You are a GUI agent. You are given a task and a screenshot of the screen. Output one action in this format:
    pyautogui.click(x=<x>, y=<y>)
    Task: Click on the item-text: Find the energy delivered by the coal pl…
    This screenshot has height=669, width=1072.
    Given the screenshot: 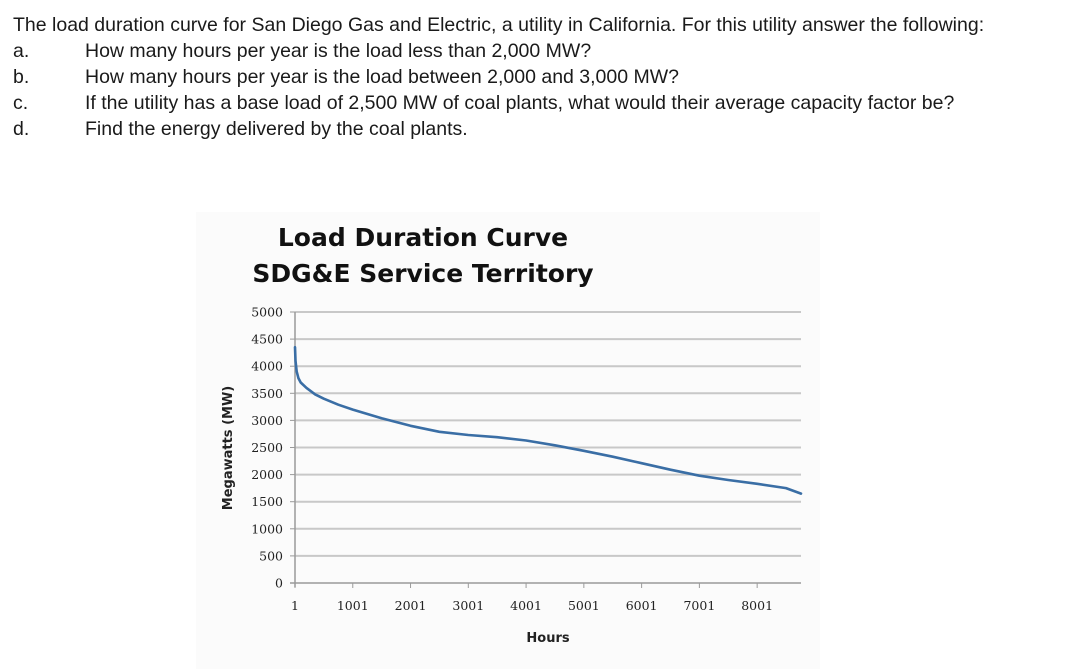 What is the action you would take?
    pyautogui.click(x=276, y=129)
    